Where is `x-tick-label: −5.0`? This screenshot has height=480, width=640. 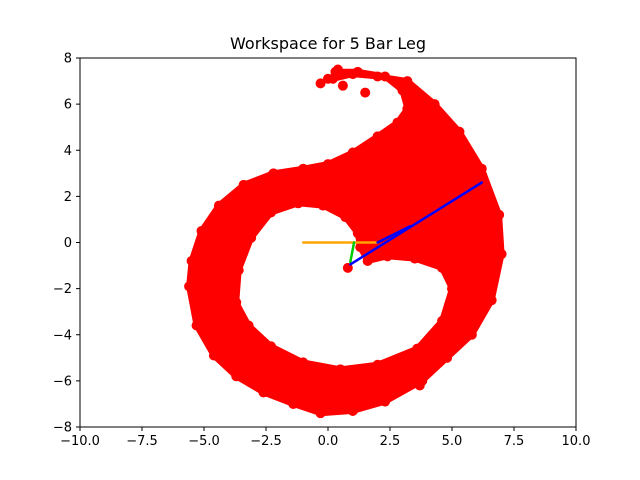
x-tick-label: −5.0 is located at coordinates (204, 441).